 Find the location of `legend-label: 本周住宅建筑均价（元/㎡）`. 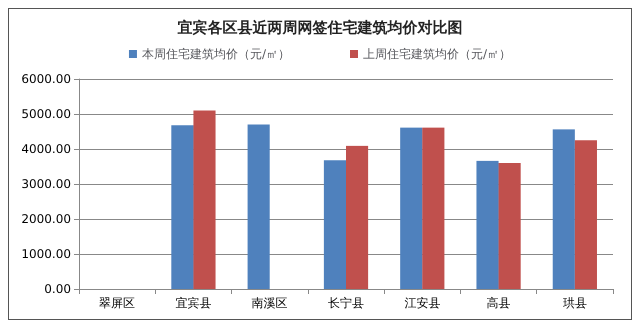

legend-label: 本周住宅建筑均价（元/㎡） is located at coordinates (216, 54).